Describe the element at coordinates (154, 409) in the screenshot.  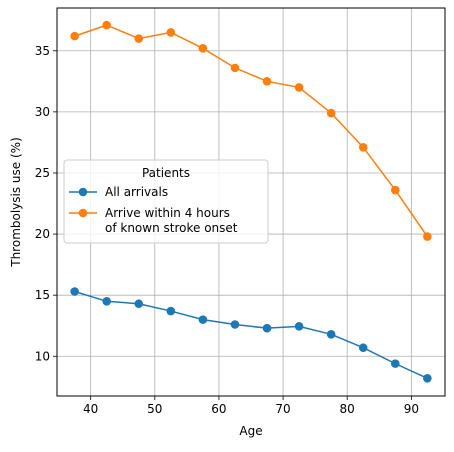
I see `x-tick-label: 50` at that location.